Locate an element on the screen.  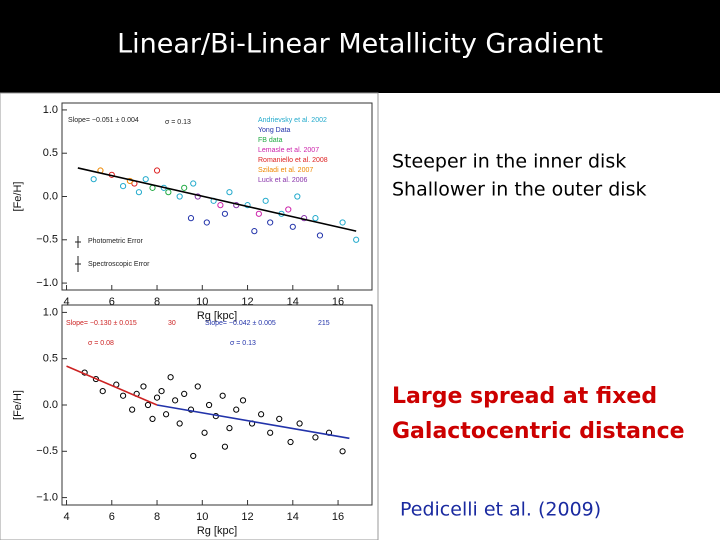
legend-entry: Andrievsky et al. 2002 is located at coordinates (292, 120).